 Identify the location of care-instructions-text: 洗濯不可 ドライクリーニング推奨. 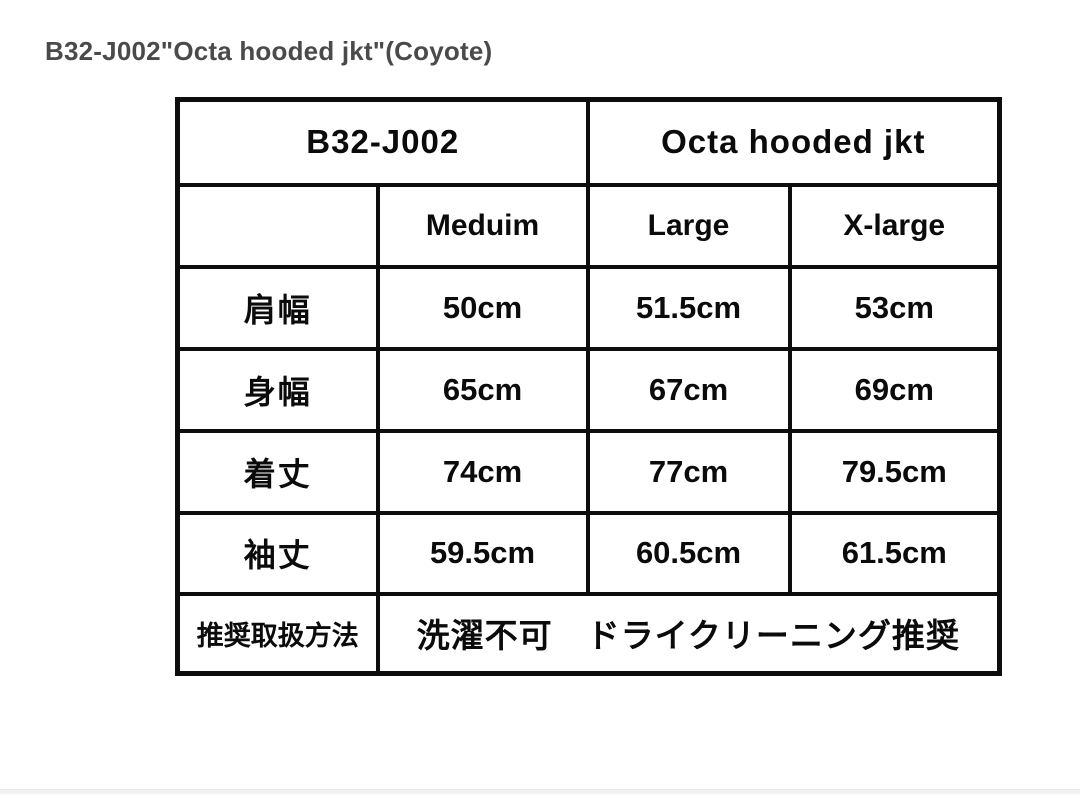
(688, 633).